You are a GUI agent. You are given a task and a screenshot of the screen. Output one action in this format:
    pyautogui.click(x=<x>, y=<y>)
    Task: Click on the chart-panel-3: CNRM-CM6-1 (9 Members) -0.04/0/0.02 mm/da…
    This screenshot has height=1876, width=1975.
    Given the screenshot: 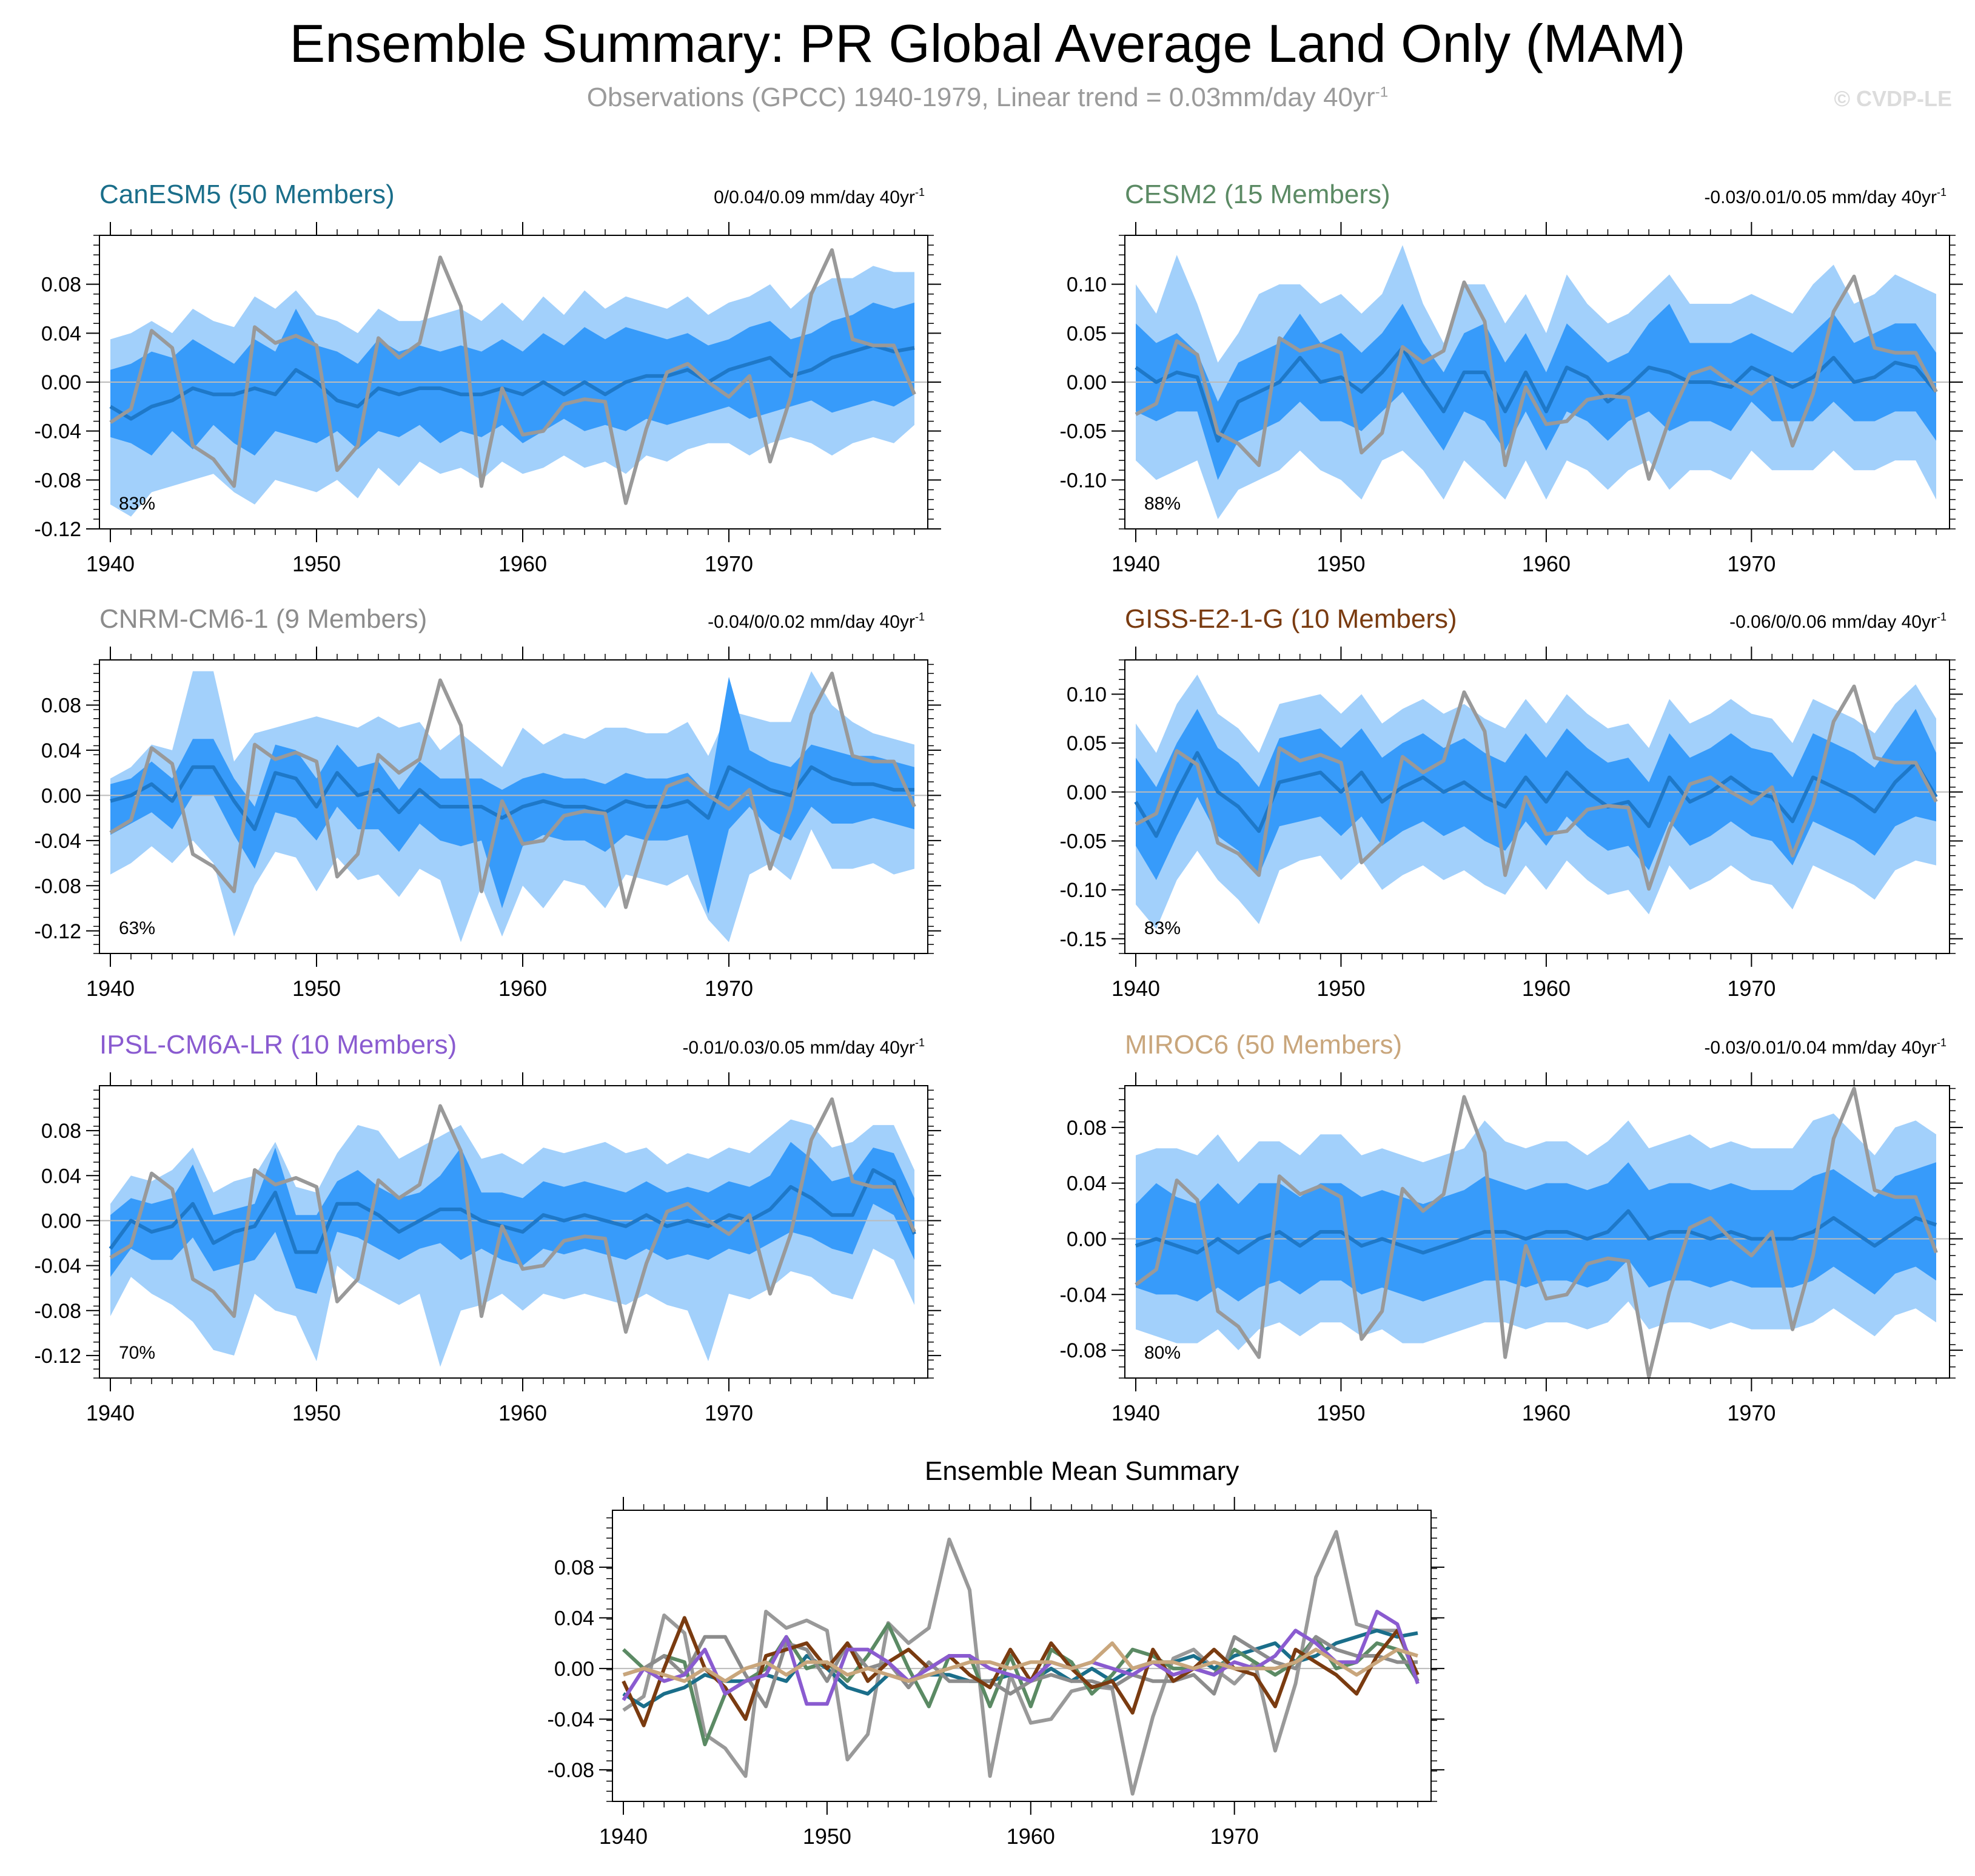 What is the action you would take?
    pyautogui.click(x=488, y=802)
    